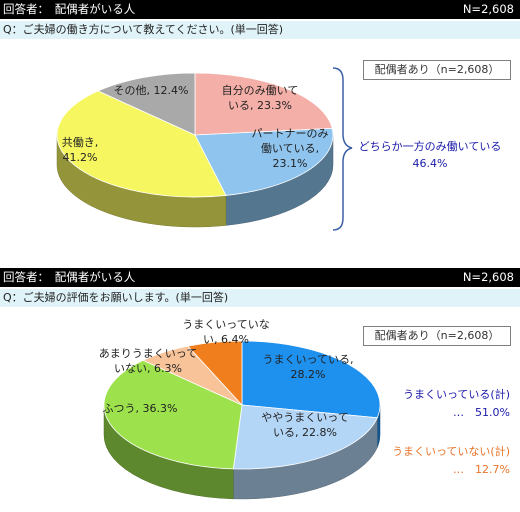 The height and width of the screenshot is (512, 520). I want to click on question-text: Q：ご夫婦の働き方について教えてください。(単一回答), so click(143, 29).